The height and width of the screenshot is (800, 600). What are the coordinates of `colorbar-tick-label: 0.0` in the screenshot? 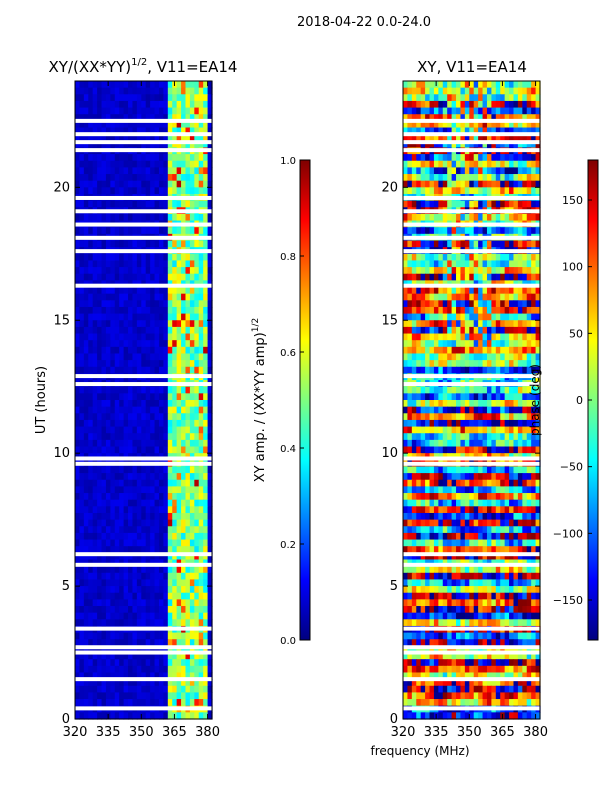 It's located at (288, 641).